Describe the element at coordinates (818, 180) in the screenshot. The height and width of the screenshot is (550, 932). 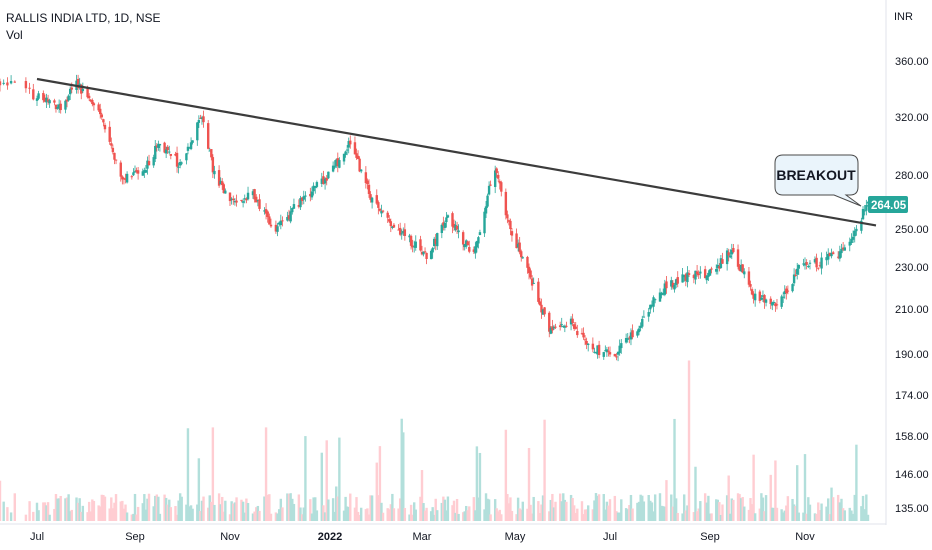
I see `breakout-callout: BREAKOUT` at that location.